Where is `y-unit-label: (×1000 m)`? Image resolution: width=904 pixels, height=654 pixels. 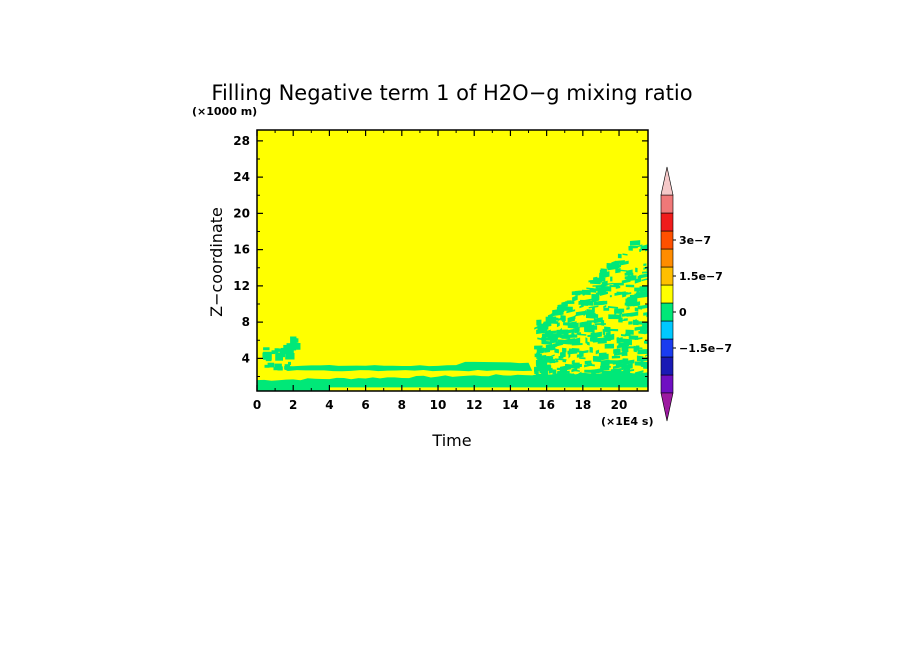 y-unit-label: (×1000 m) is located at coordinates (224, 111).